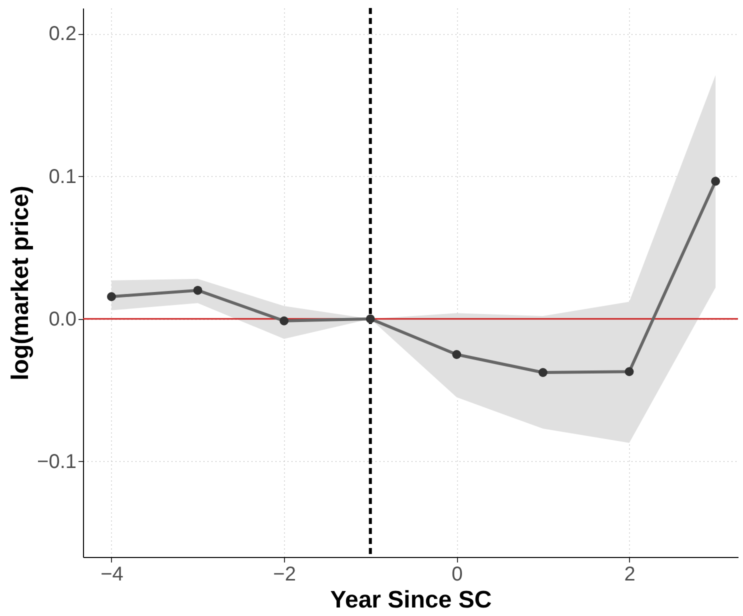 The height and width of the screenshot is (616, 743). I want to click on x-tick-label: −2, so click(284, 575).